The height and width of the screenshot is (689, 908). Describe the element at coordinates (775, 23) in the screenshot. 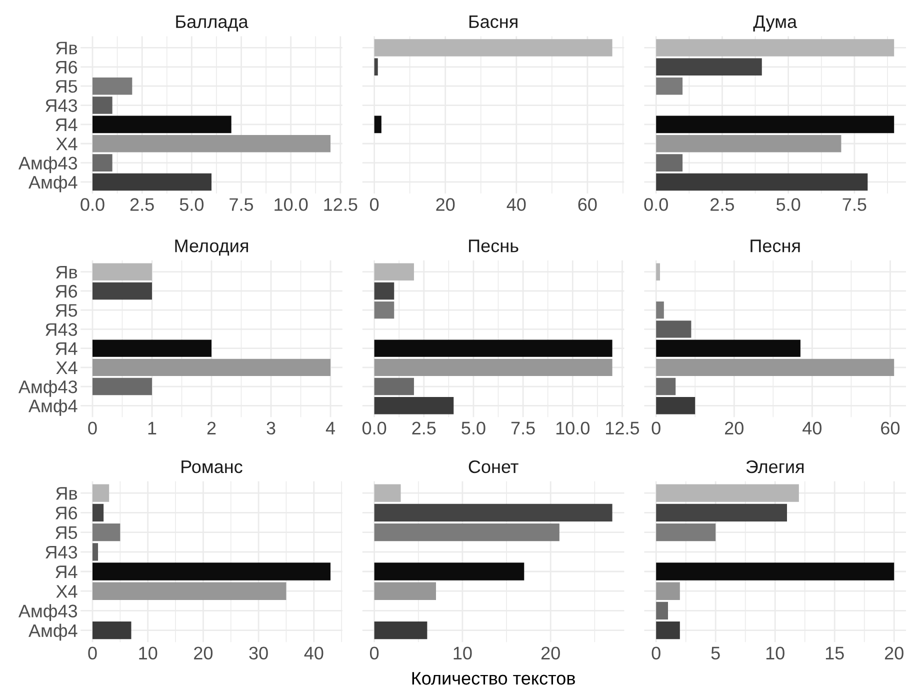

I see `chart-title: Дума` at that location.